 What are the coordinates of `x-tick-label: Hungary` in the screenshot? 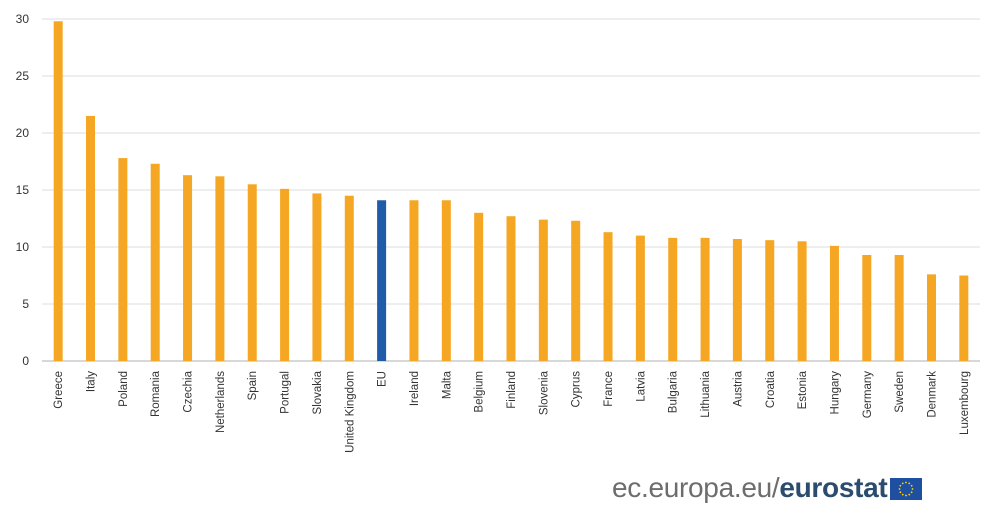 It's located at (835, 393).